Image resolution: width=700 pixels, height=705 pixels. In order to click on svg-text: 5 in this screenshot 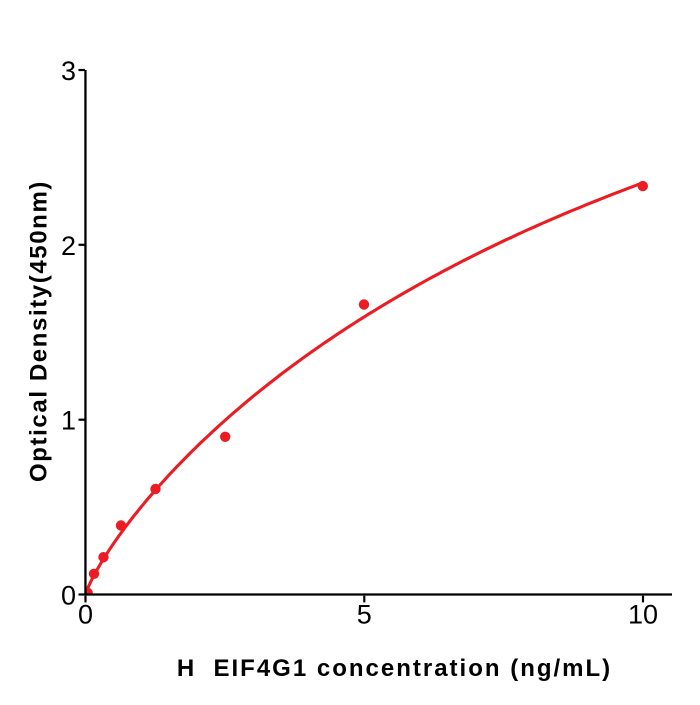, I will do `click(364, 615)`.